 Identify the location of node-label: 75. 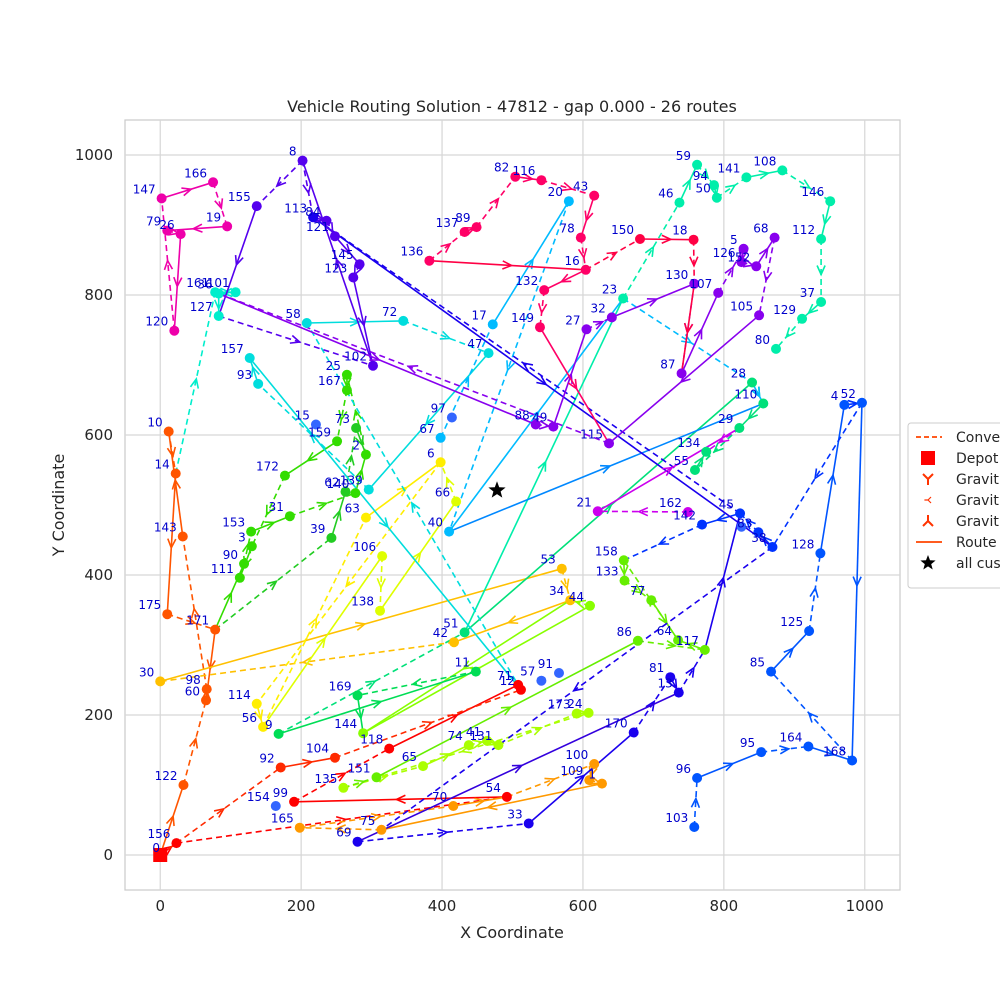
(367, 821).